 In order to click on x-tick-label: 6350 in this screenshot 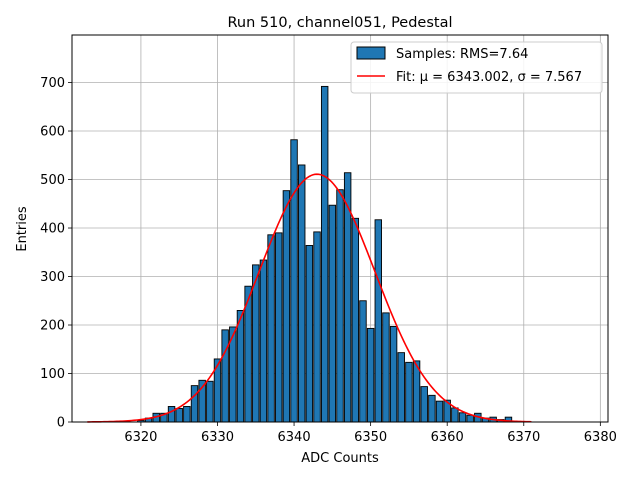, I will do `click(370, 437)`.